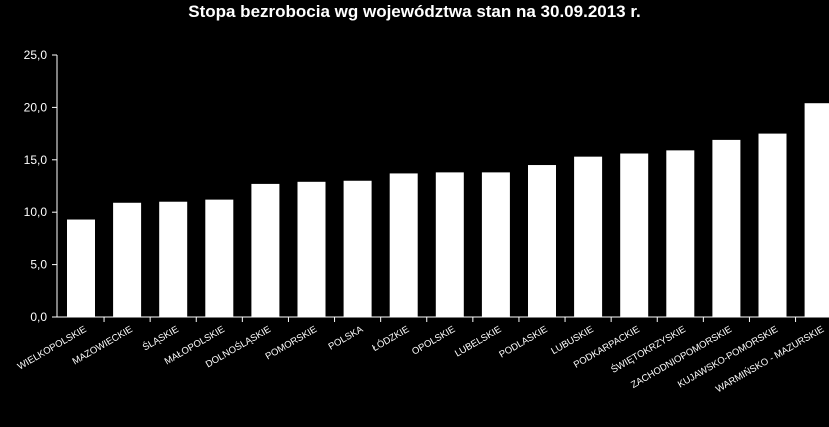  Describe the element at coordinates (291, 343) in the screenshot. I see `x-tick-label: POMORSKIE` at that location.